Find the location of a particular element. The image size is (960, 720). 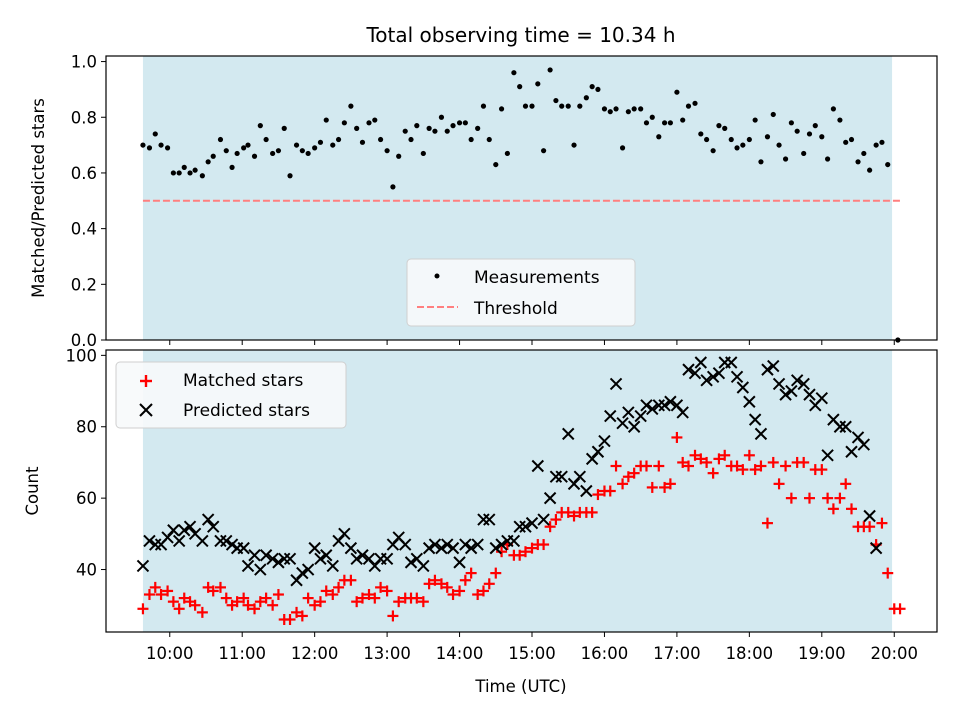

x-tick-label: 17:00 is located at coordinates (677, 653).